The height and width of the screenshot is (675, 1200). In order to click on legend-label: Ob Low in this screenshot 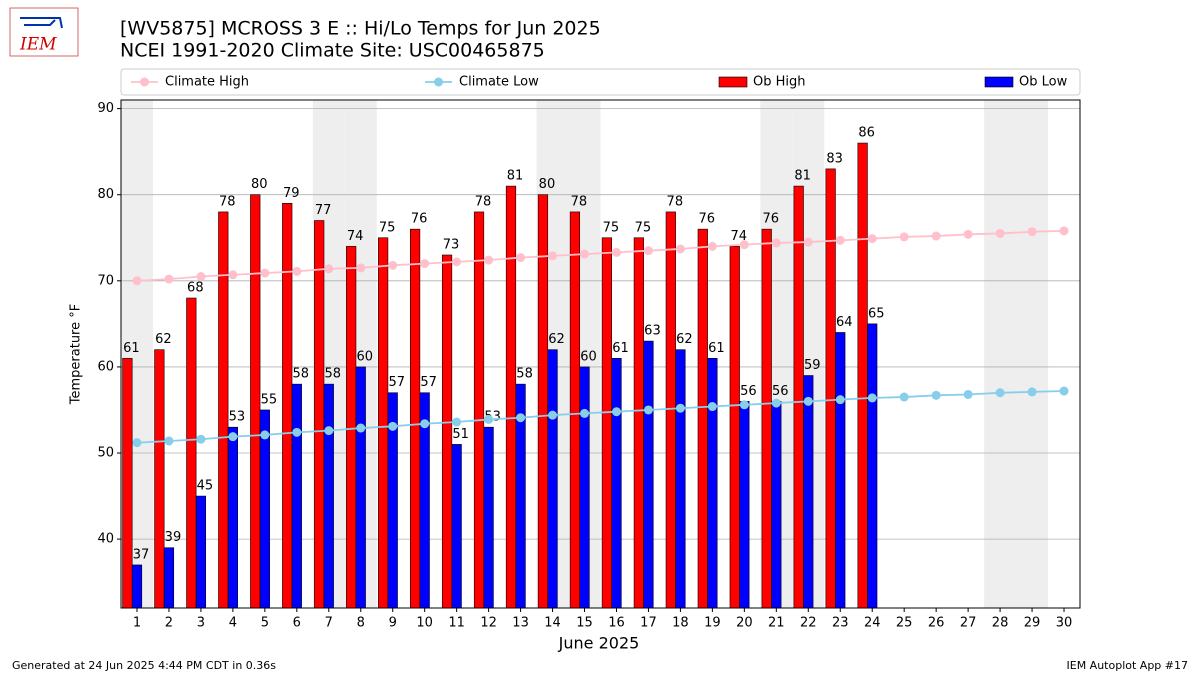, I will do `click(1043, 82)`.